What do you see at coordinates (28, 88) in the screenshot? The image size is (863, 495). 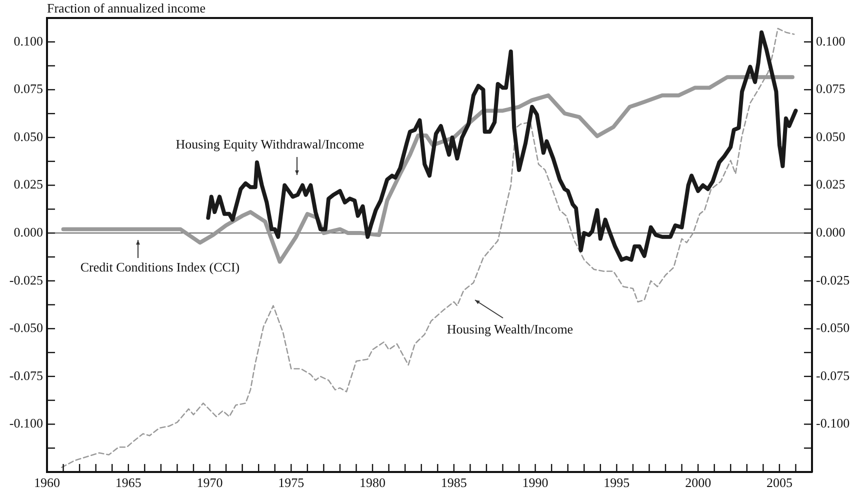 I see `y-tick-label: 0.075` at bounding box center [28, 88].